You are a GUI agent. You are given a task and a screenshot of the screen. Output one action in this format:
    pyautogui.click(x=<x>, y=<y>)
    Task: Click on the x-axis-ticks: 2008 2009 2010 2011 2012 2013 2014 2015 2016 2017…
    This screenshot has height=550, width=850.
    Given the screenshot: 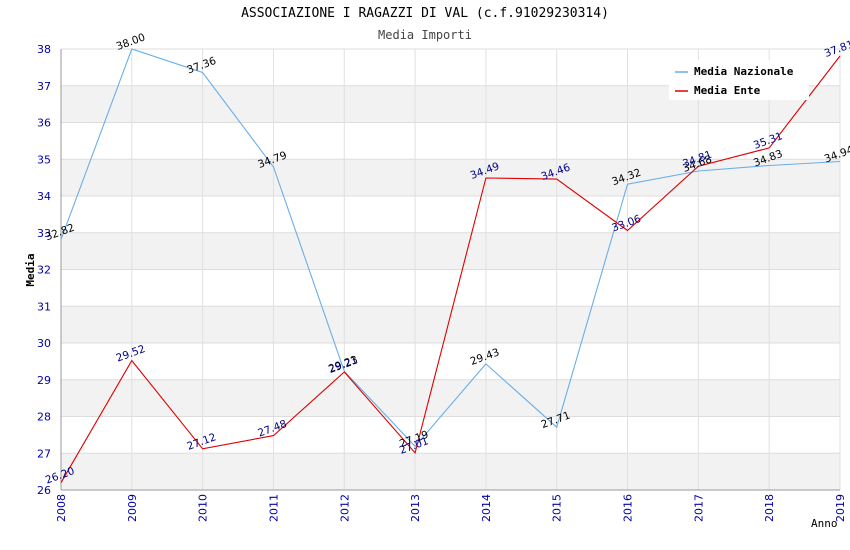 What is the action you would take?
    pyautogui.click(x=451, y=508)
    